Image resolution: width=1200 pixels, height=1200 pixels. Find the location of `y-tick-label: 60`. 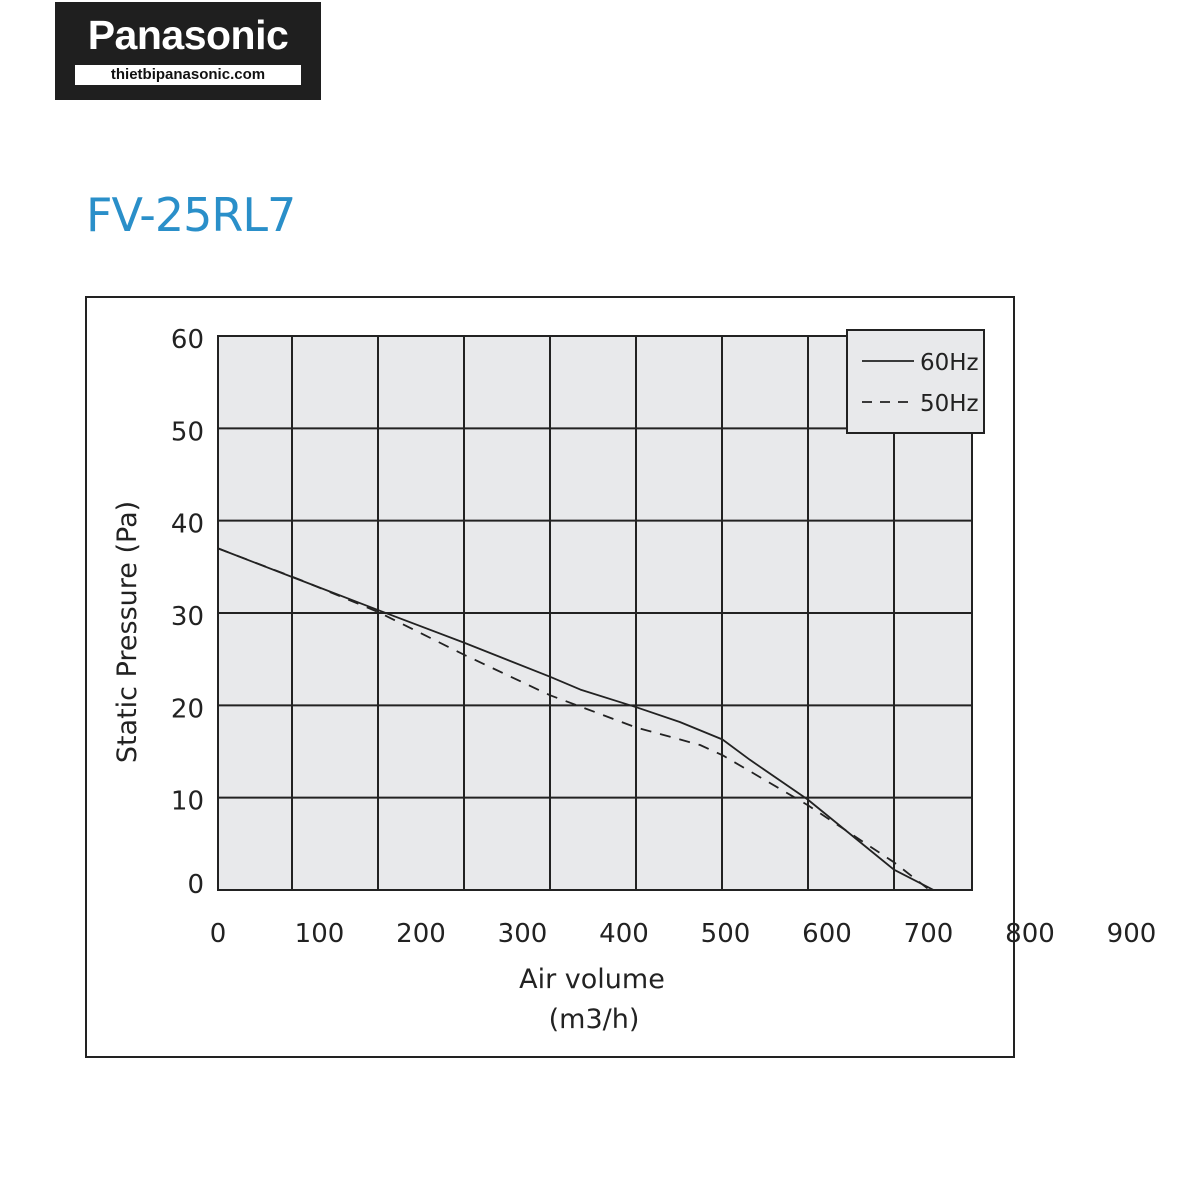

y-tick-label: 60 is located at coordinates (187, 340).